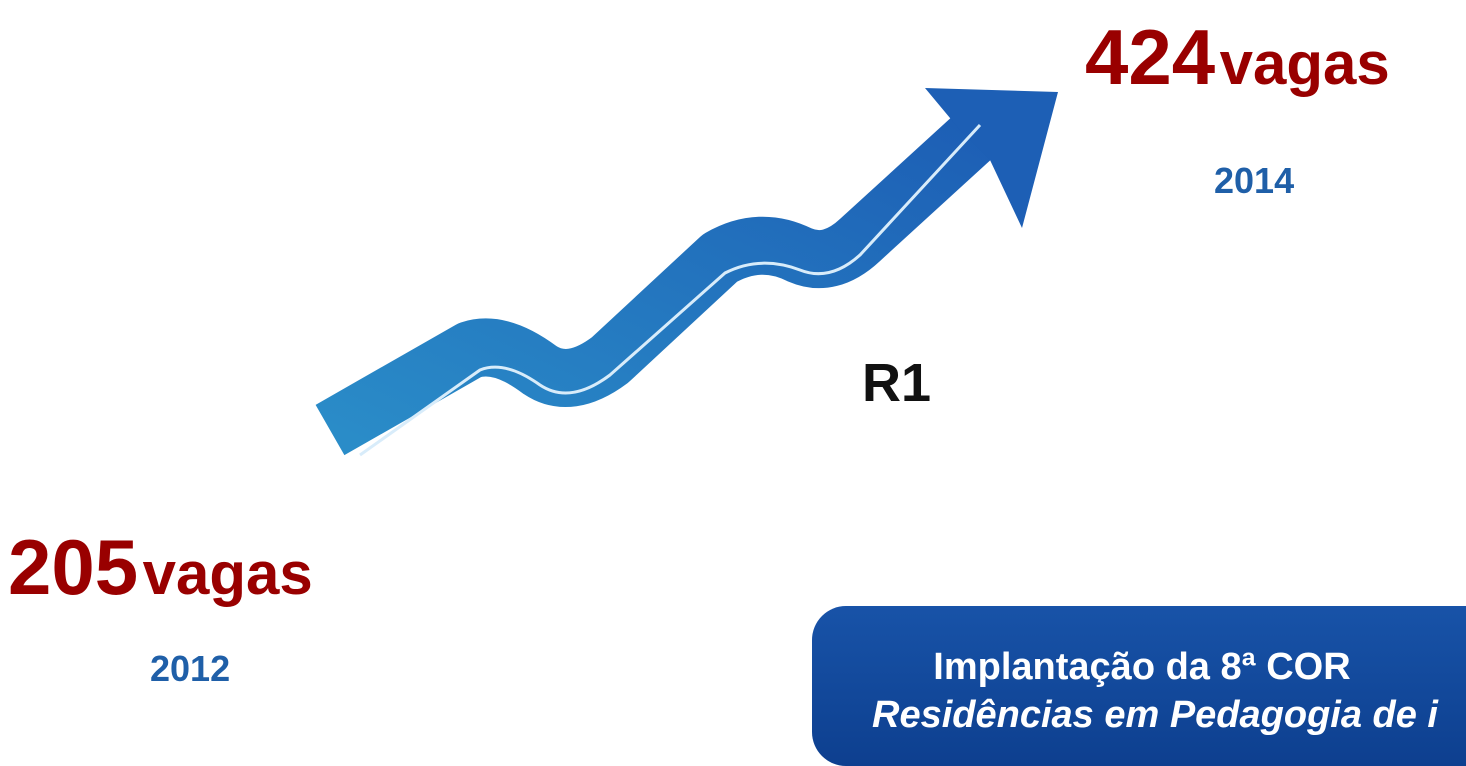  Describe the element at coordinates (1150, 57) in the screenshot. I see `end-number: 424` at that location.